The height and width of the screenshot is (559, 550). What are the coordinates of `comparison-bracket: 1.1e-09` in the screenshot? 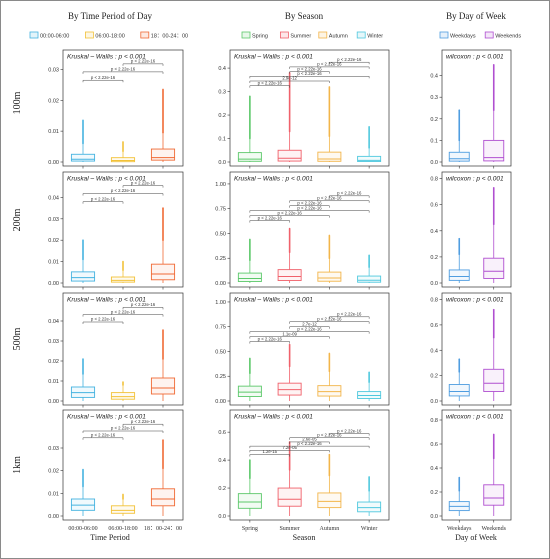 It's located at (289, 335).